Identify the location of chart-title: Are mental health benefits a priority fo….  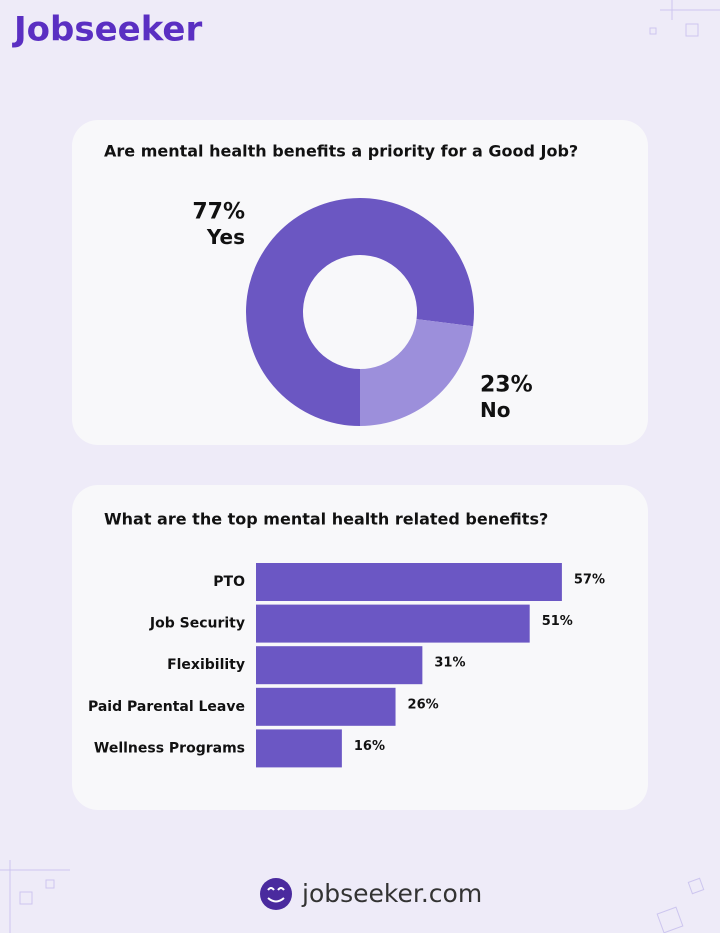
(341, 151).